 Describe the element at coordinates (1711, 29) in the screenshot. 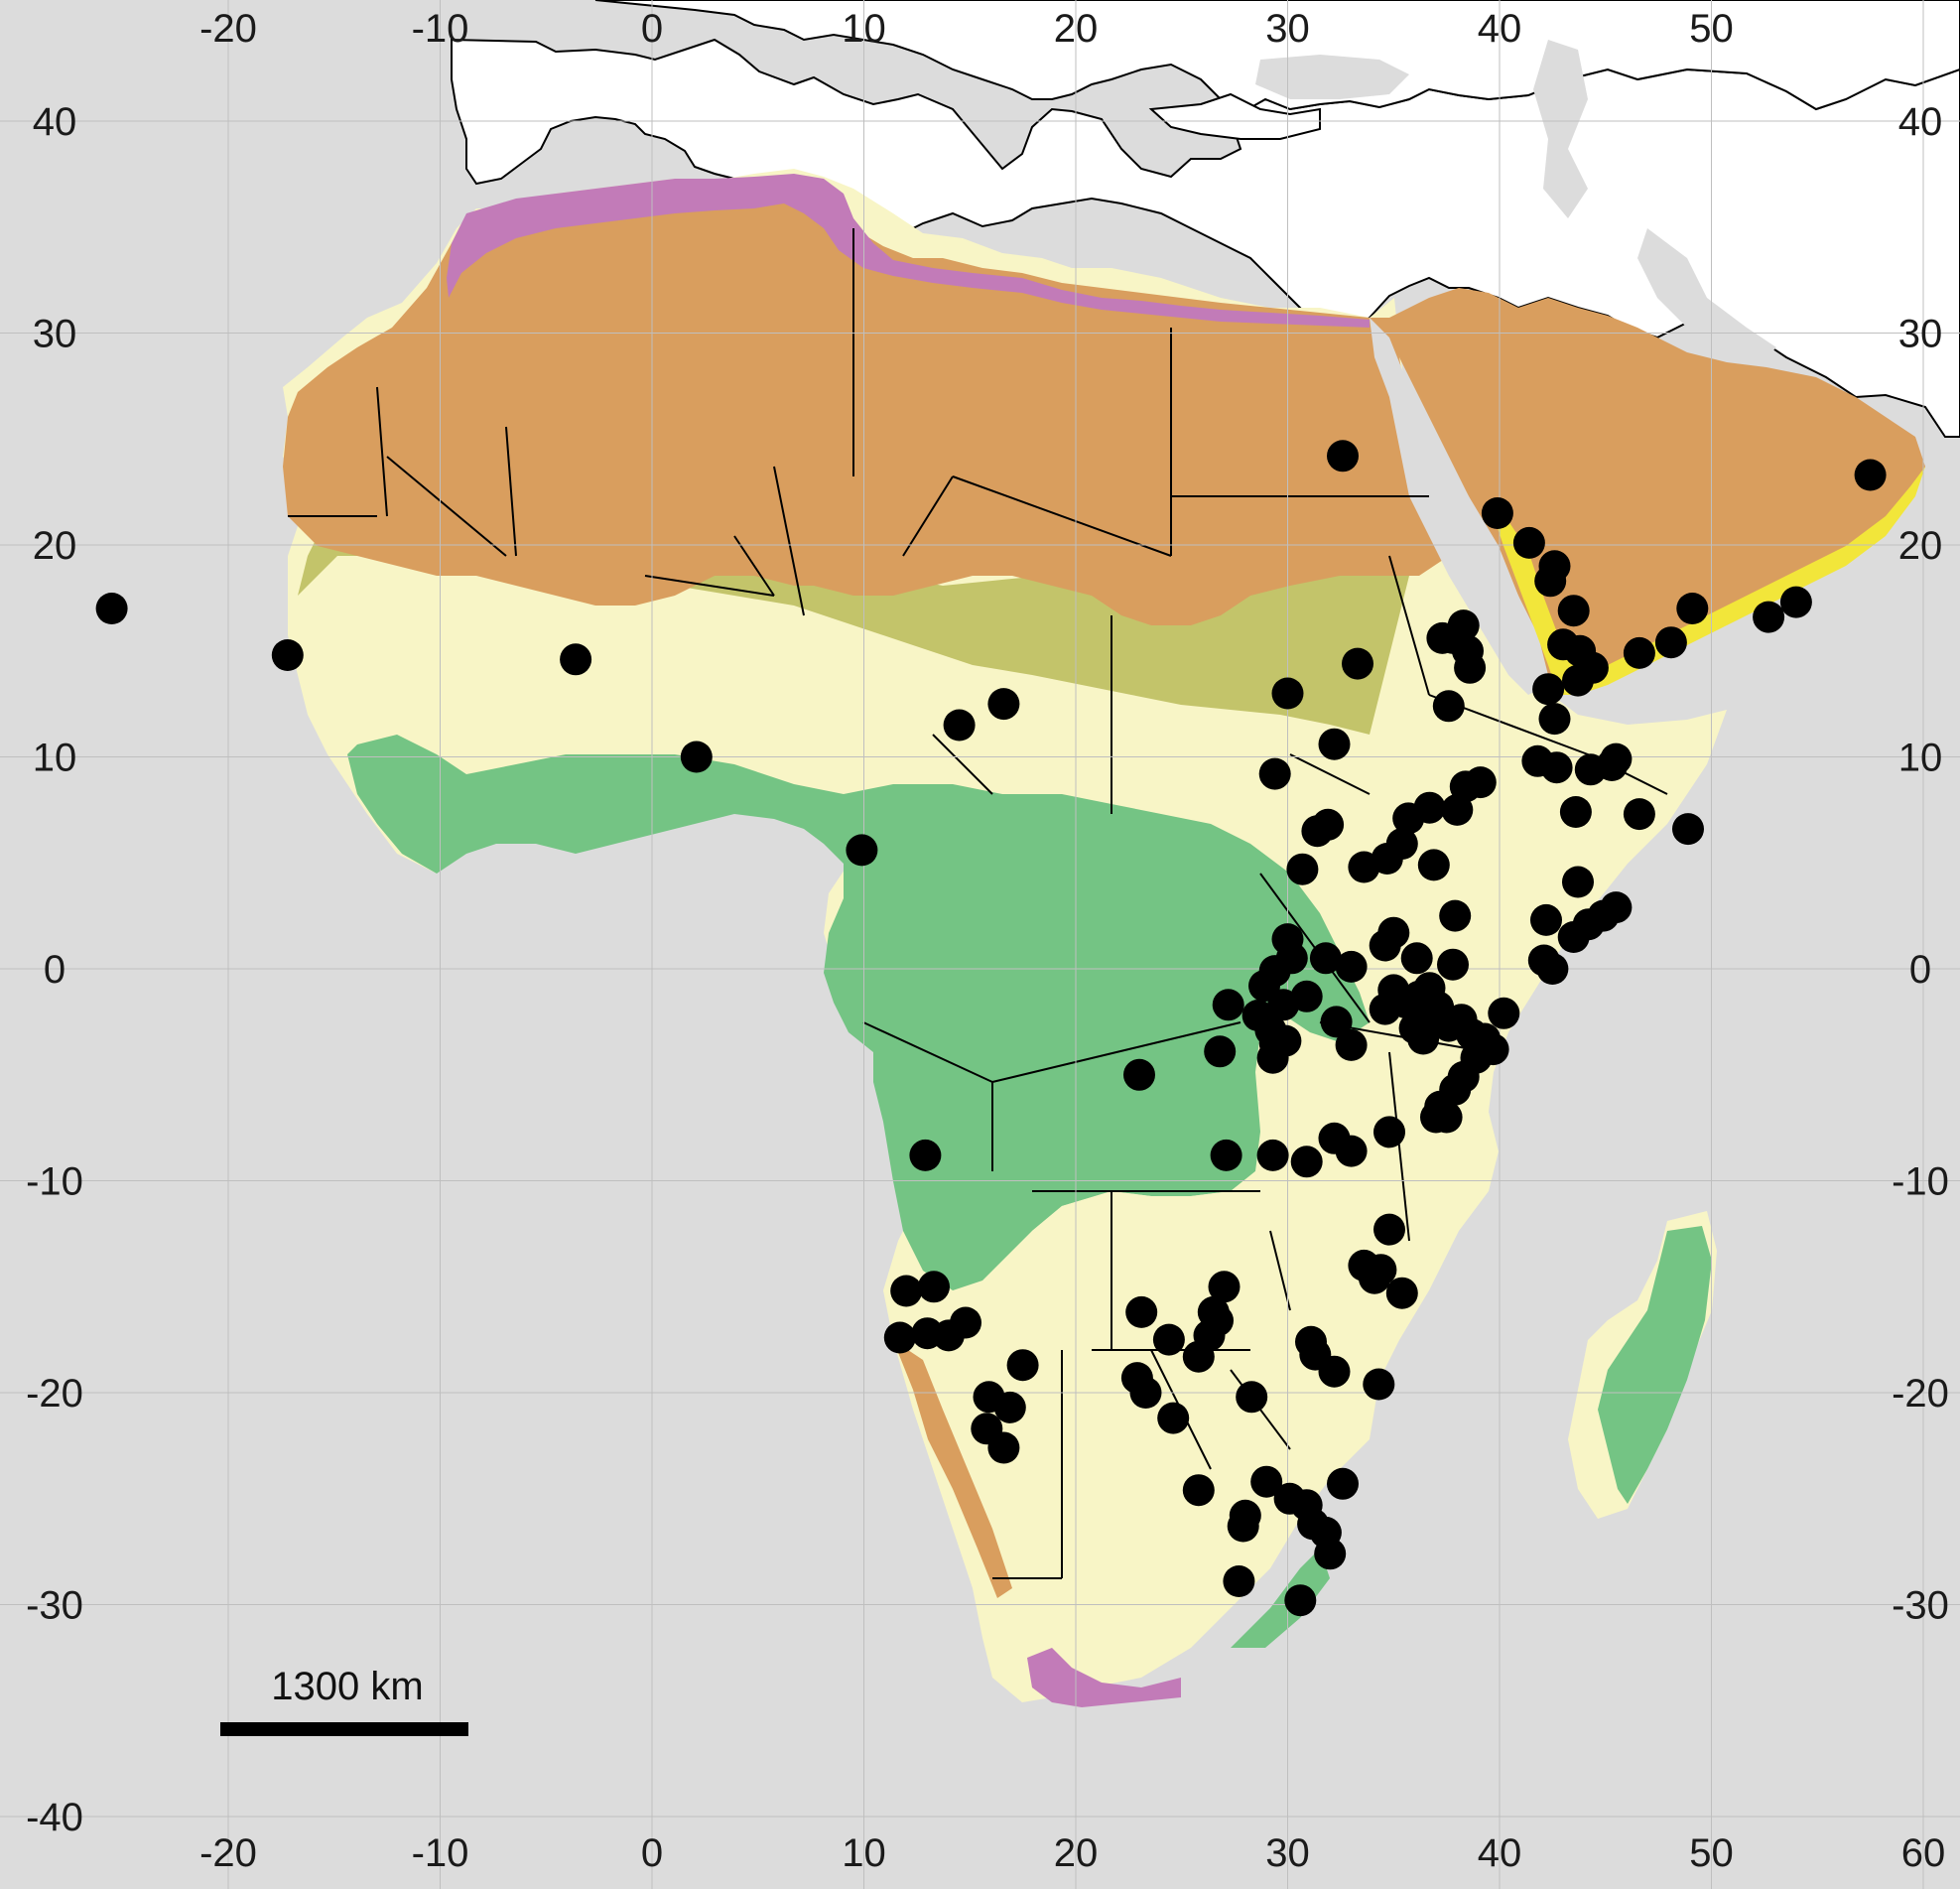

I see `x-axis-top-tick-label: 50` at that location.